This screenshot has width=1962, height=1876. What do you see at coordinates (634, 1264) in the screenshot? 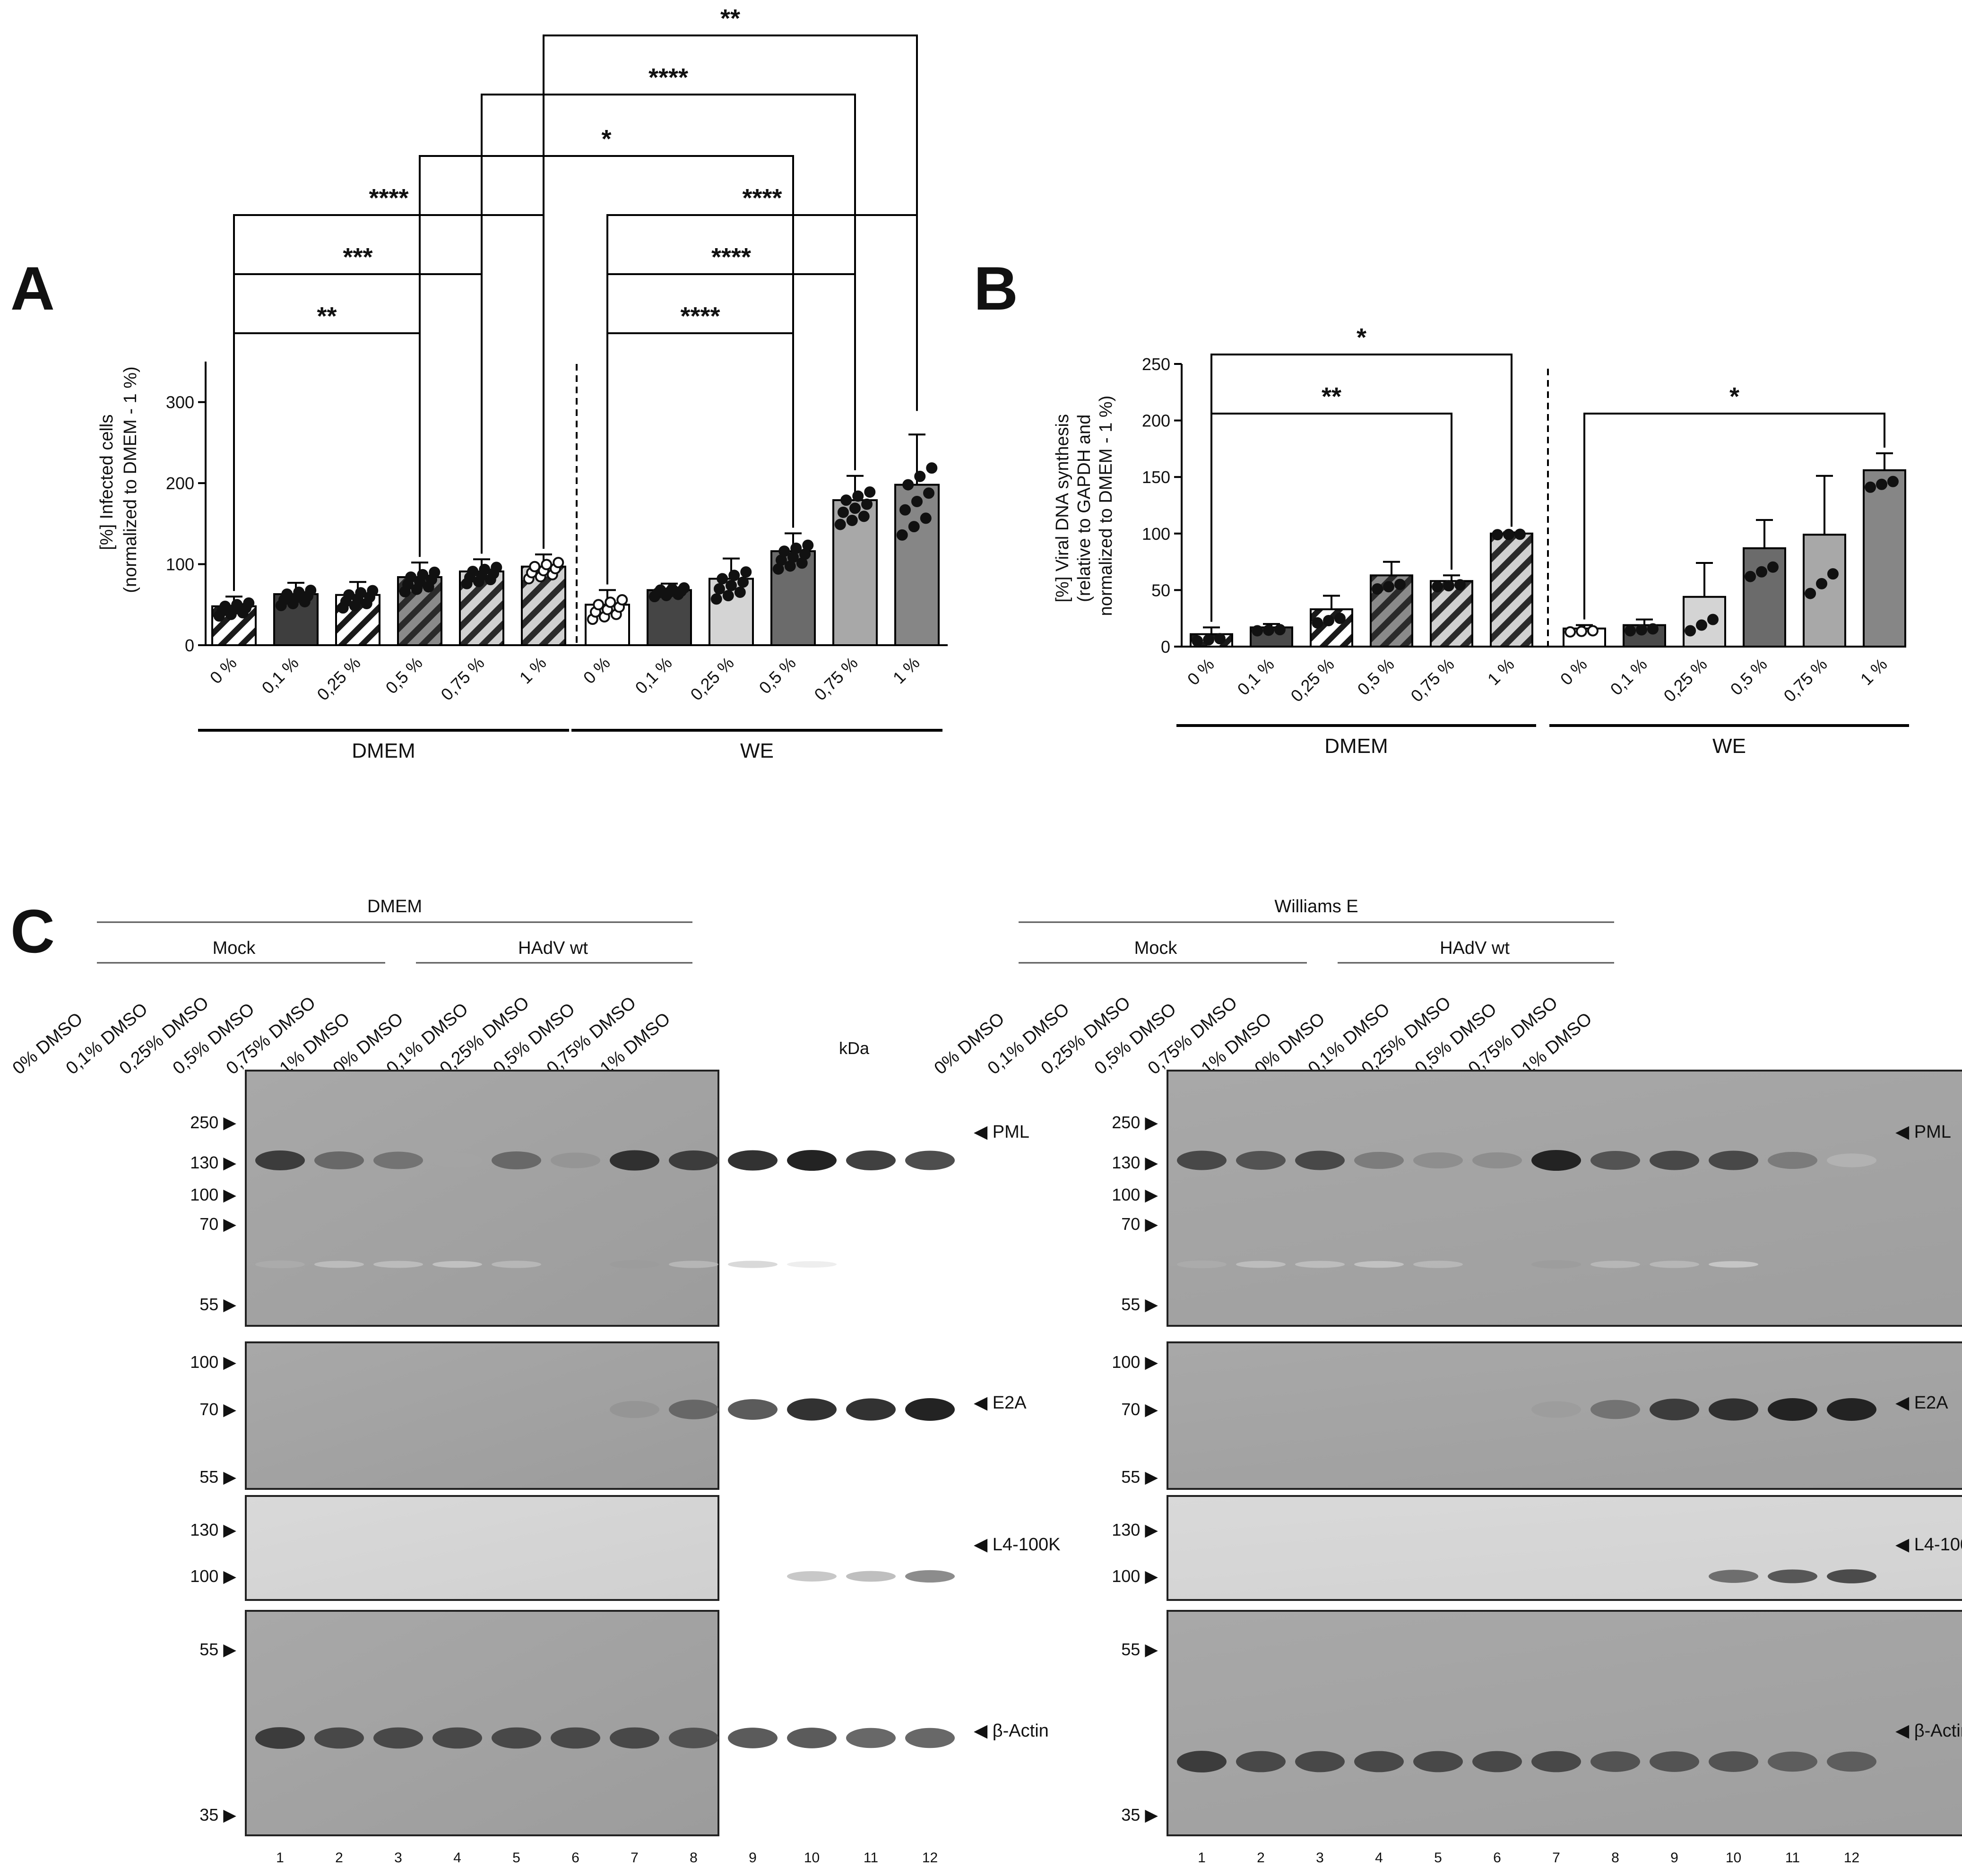
I see `blot-left-pml-minor-band` at bounding box center [634, 1264].